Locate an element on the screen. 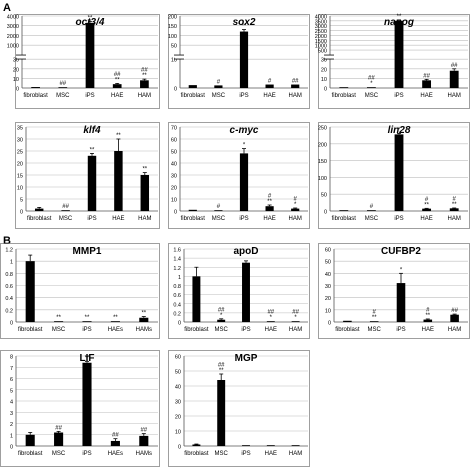  y-tick-label: 35 is located at coordinates (20, 129).